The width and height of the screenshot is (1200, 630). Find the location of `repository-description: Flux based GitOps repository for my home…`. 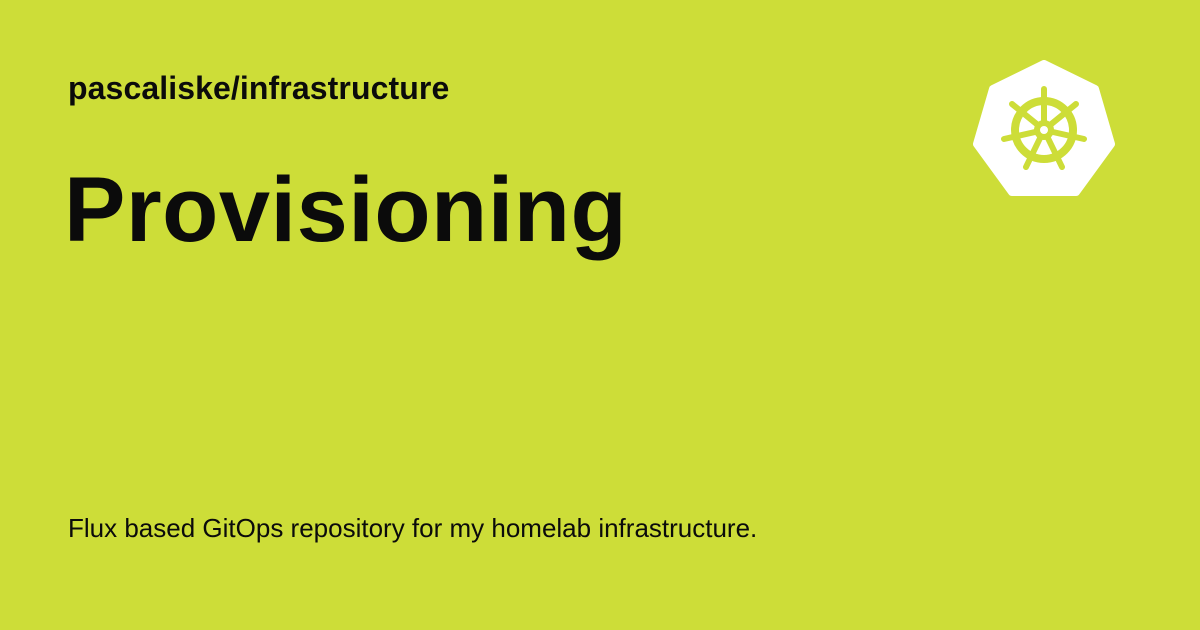

repository-description: Flux based GitOps repository for my home… is located at coordinates (413, 528).